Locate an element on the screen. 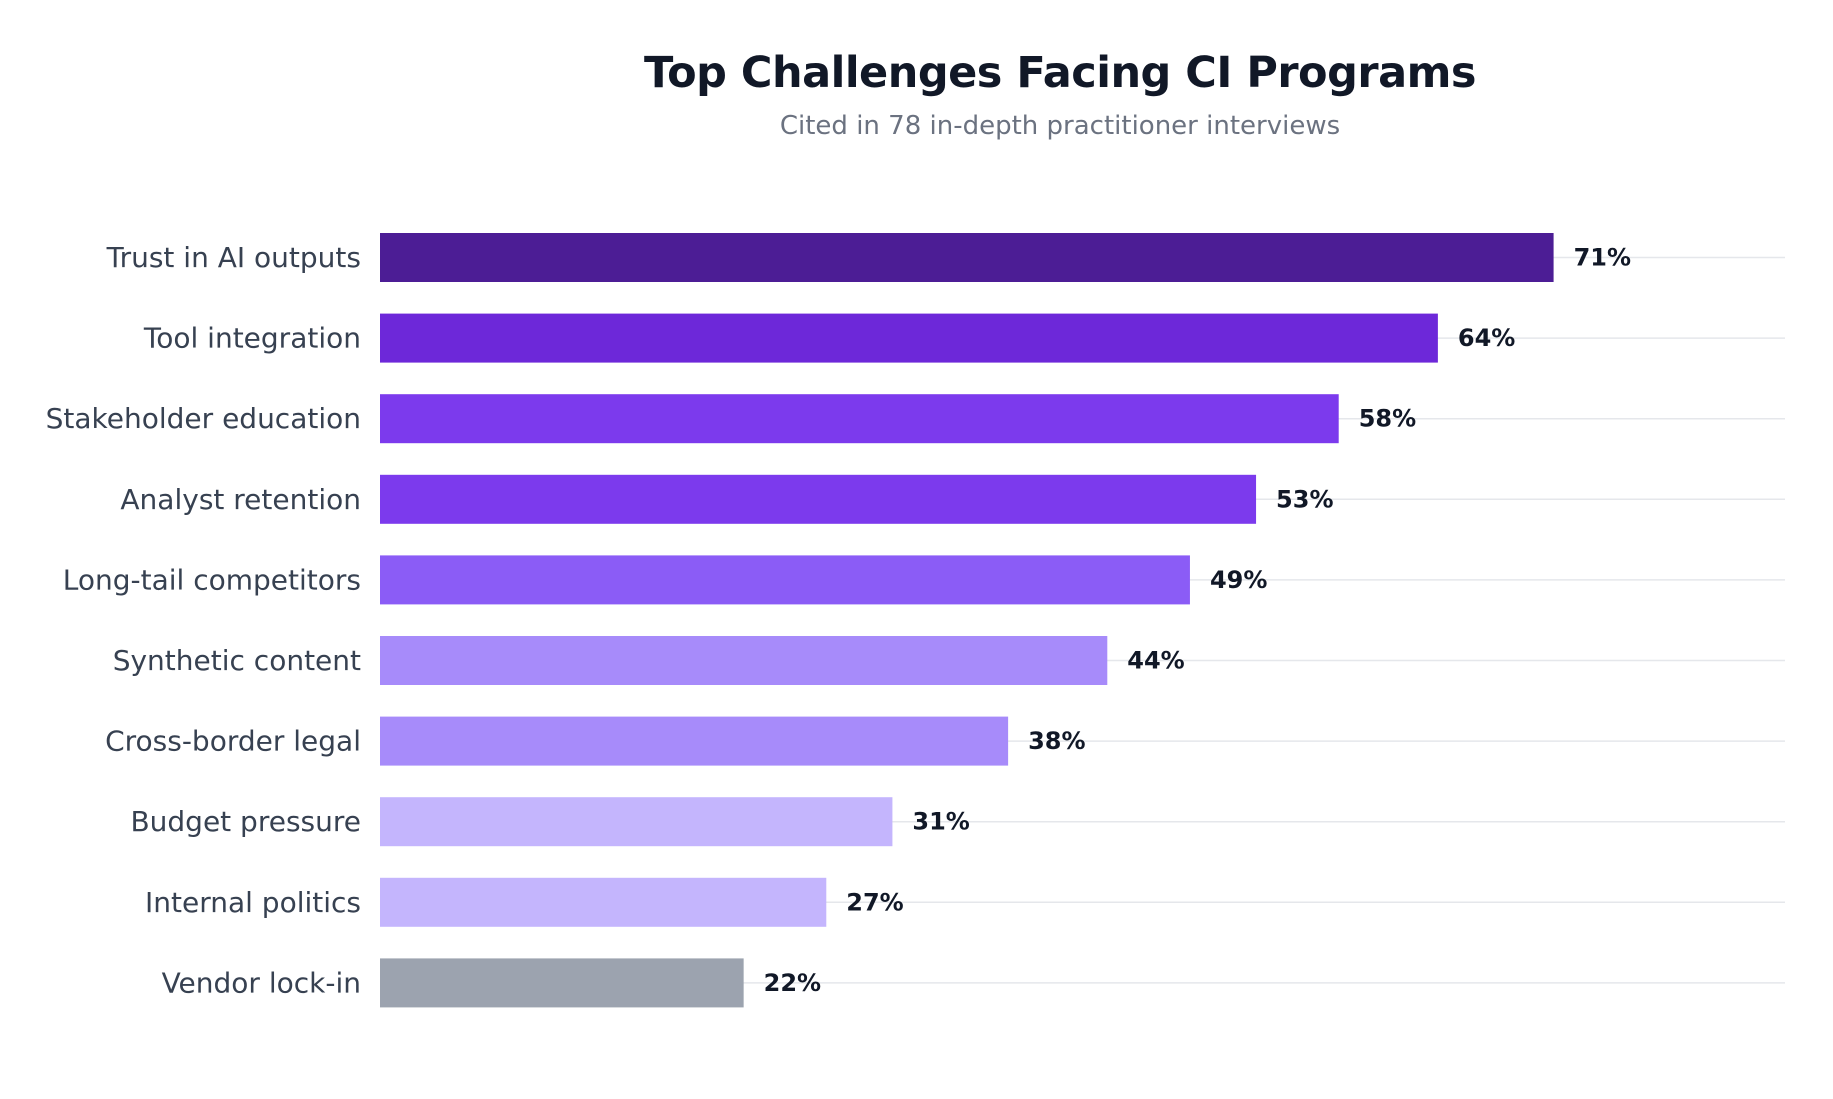  value-label: 44% is located at coordinates (1155, 661).